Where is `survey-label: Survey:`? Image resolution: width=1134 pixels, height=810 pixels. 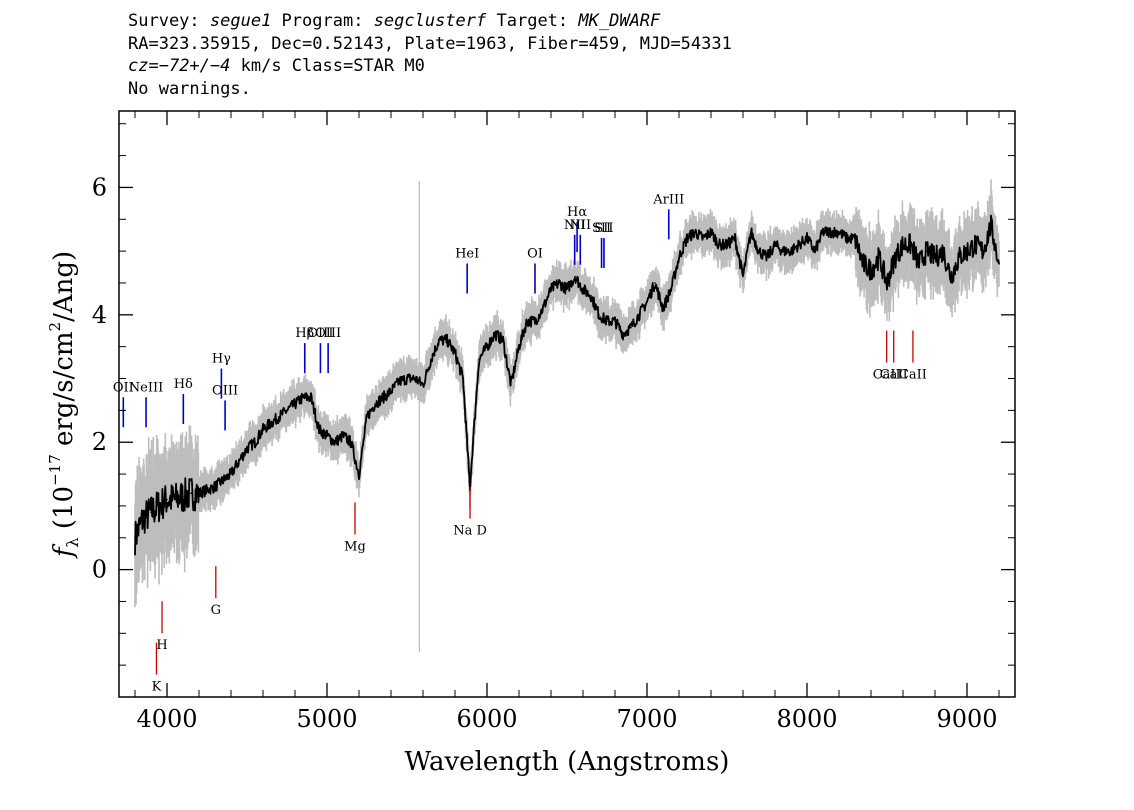
survey-label: Survey: is located at coordinates (169, 21).